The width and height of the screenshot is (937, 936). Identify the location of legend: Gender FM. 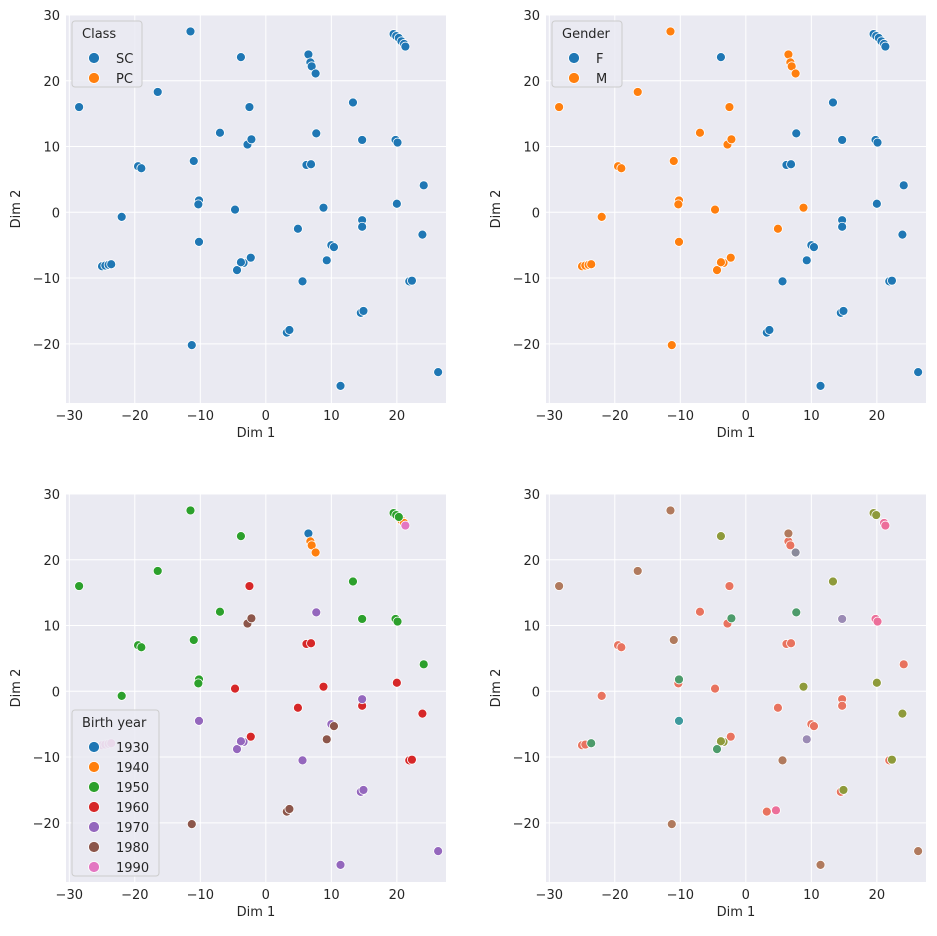
(587, 54).